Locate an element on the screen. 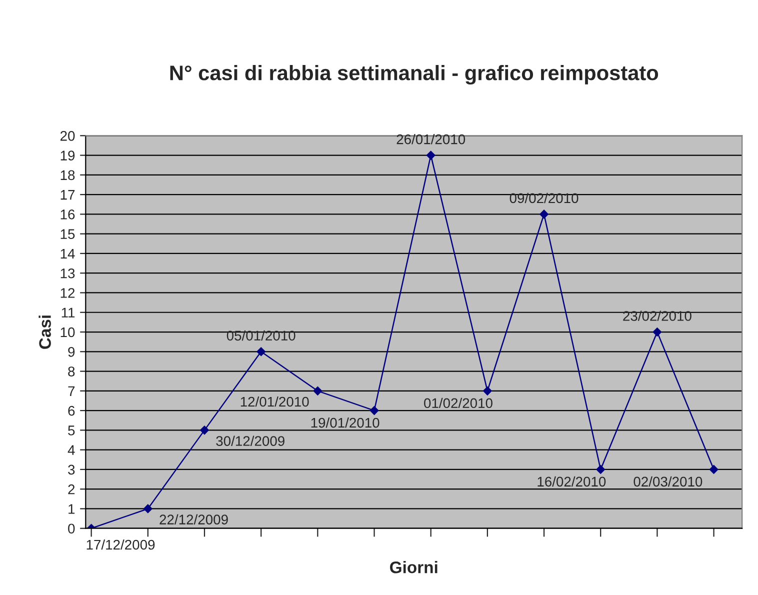  y-tick-label: 8 is located at coordinates (71, 371).